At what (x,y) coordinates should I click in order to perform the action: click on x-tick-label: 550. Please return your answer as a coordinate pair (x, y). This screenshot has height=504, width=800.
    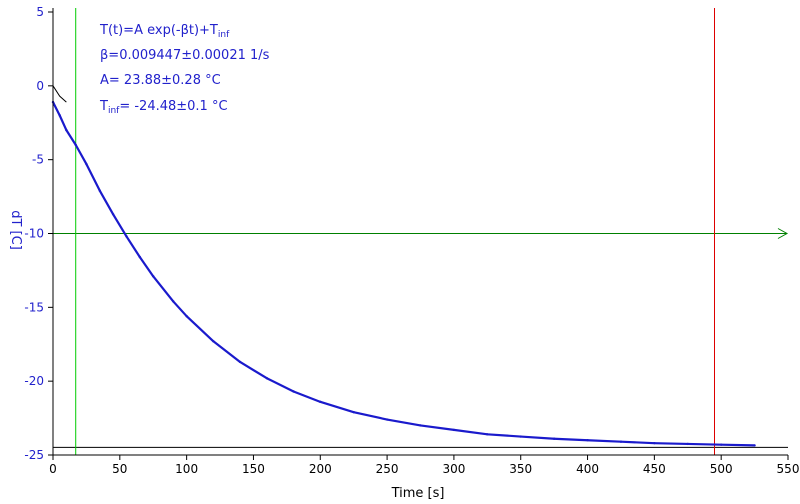
    Looking at the image, I should click on (788, 469).